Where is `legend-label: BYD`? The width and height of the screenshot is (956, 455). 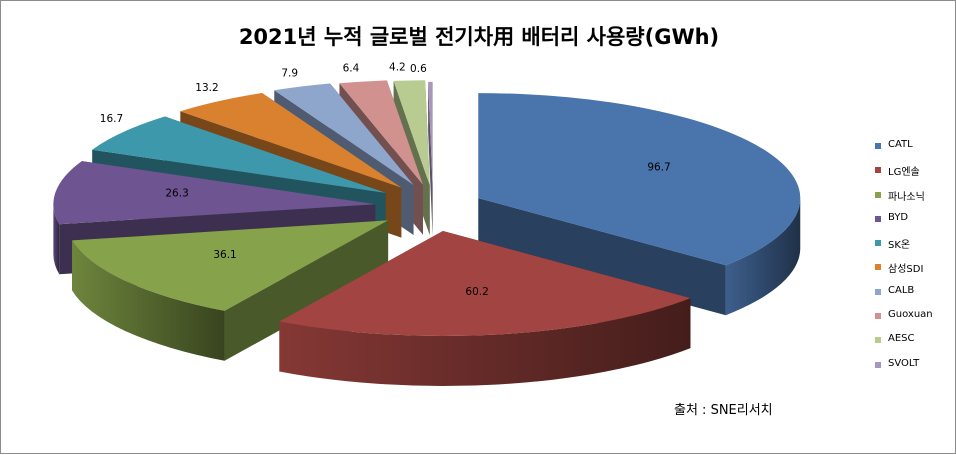
legend-label: BYD is located at coordinates (898, 217).